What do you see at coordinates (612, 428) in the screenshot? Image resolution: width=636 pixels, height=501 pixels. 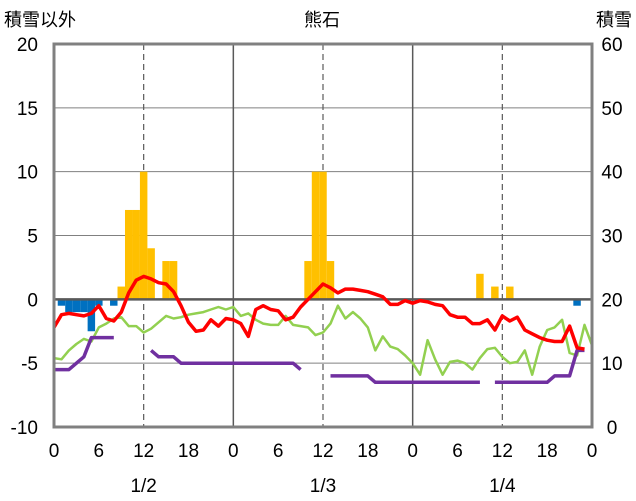 I see `right-tick-label: 0` at bounding box center [612, 428].